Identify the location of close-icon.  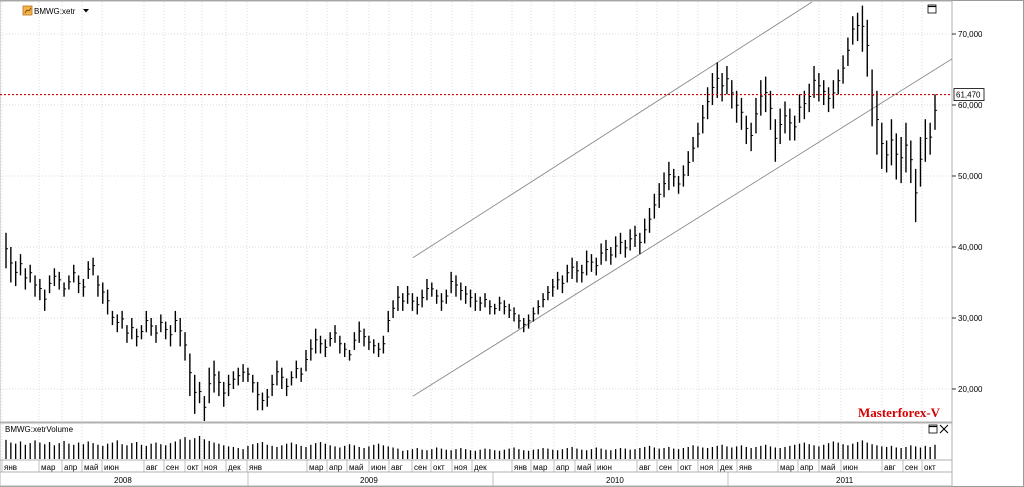
(944, 429).